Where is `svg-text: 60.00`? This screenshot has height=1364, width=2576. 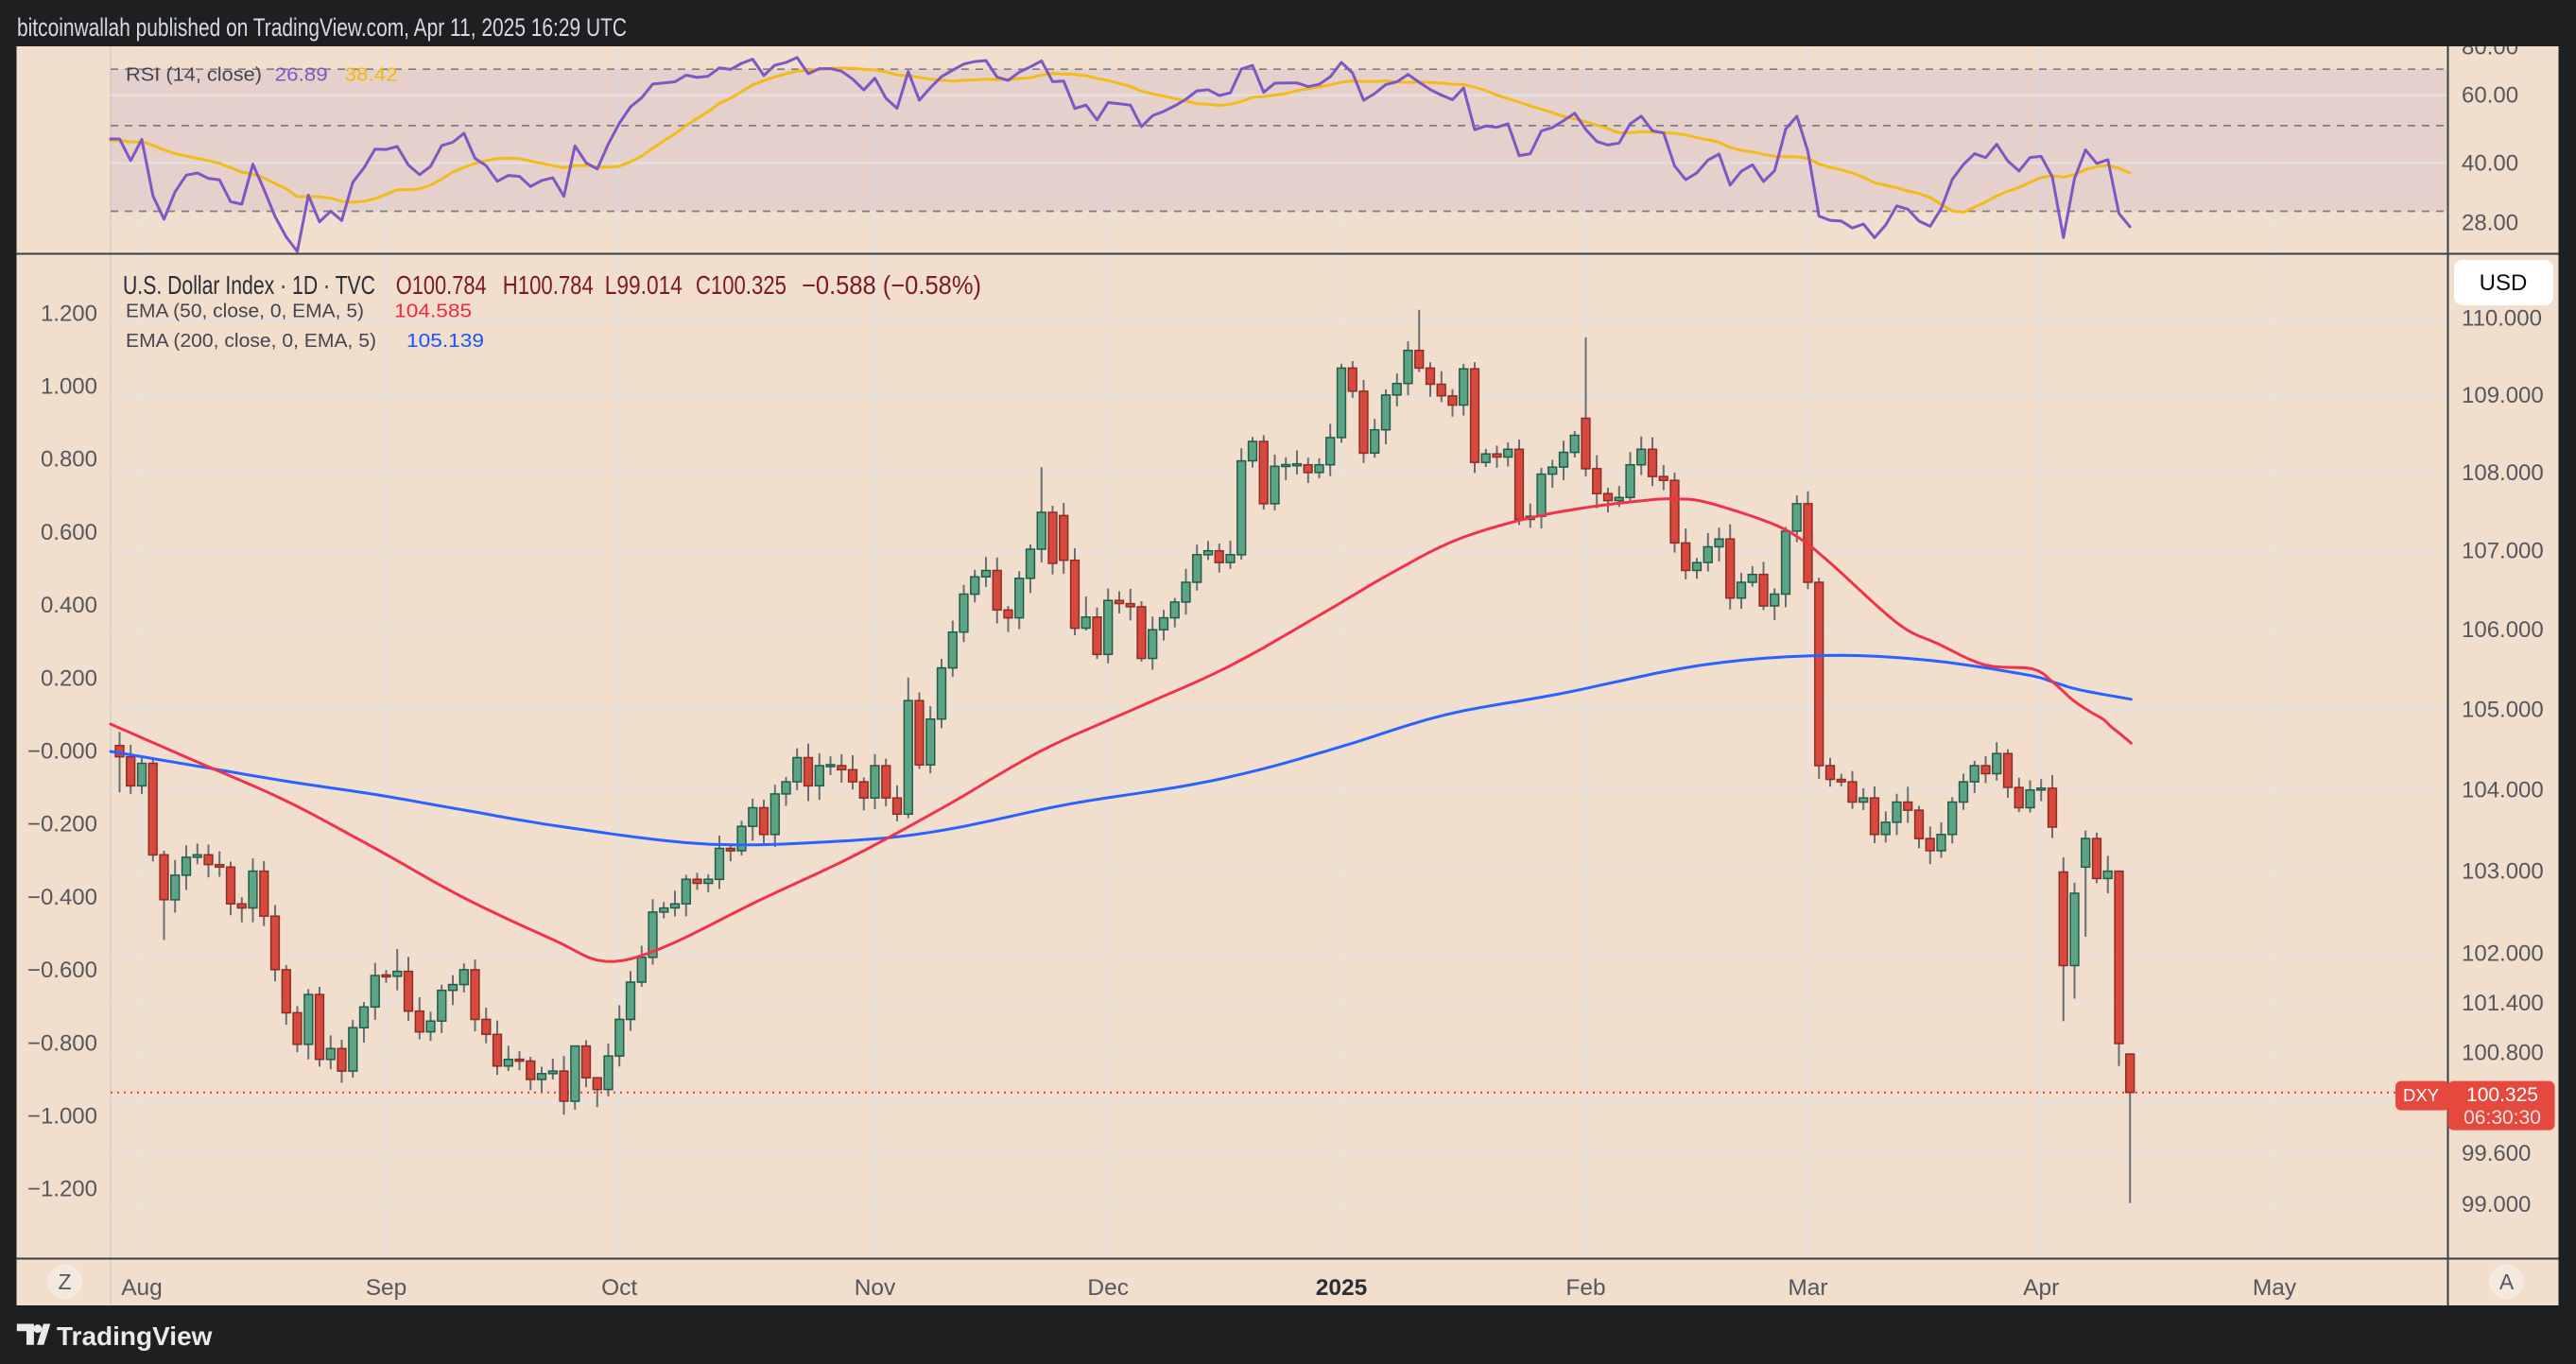 svg-text: 60.00 is located at coordinates (2490, 96).